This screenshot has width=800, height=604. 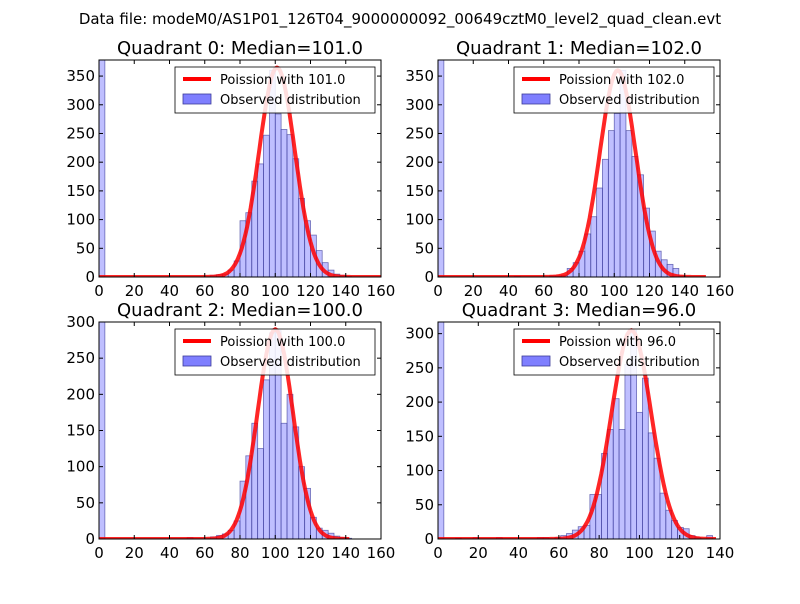 I want to click on y-tick-label: 350, so click(x=419, y=76).